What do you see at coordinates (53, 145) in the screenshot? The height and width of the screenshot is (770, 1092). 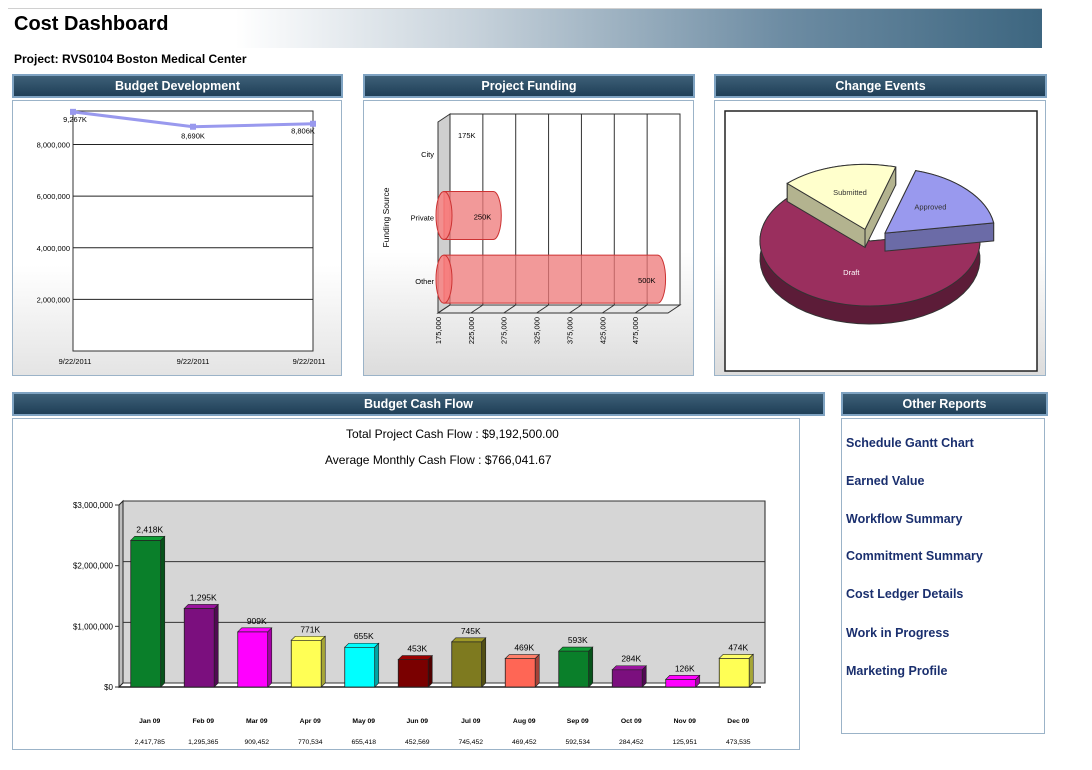 I see `y-tick-label: 8,000,000` at bounding box center [53, 145].